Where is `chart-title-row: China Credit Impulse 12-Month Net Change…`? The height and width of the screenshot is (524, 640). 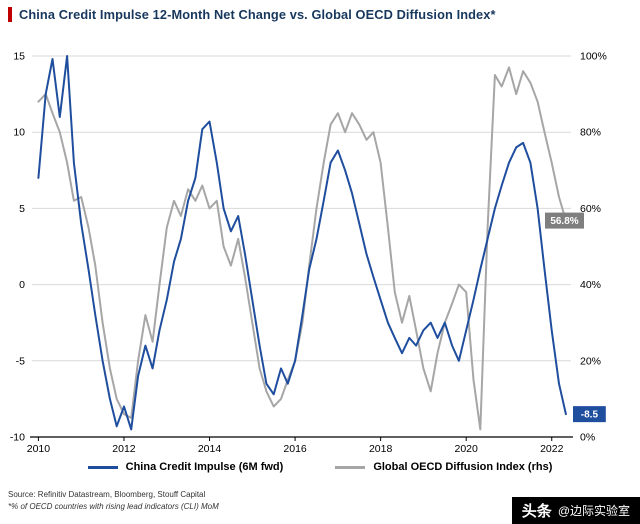 chart-title-row: China Credit Impulse 12-Month Net Change… is located at coordinates (252, 14).